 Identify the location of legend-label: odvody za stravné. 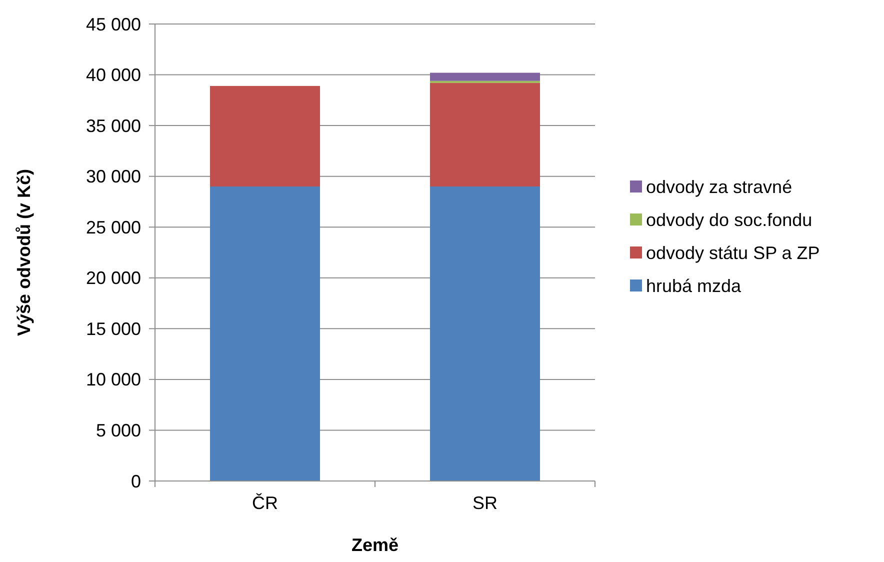
(719, 186).